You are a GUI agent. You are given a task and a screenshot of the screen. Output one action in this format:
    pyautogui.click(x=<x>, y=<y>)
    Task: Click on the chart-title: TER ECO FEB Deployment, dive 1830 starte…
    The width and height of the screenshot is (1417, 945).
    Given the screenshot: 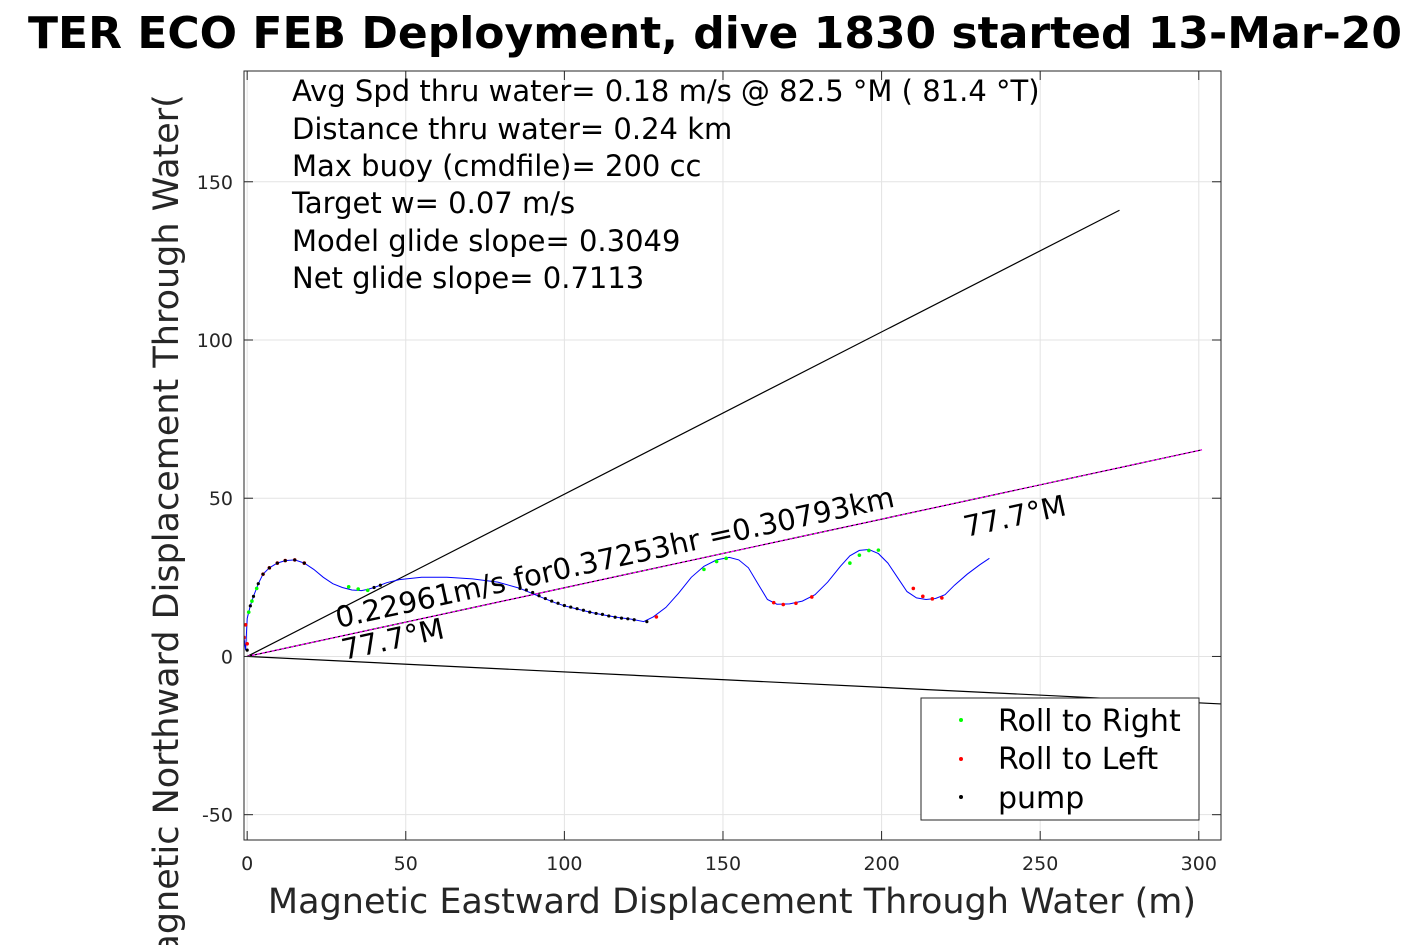 What is the action you would take?
    pyautogui.click(x=715, y=33)
    